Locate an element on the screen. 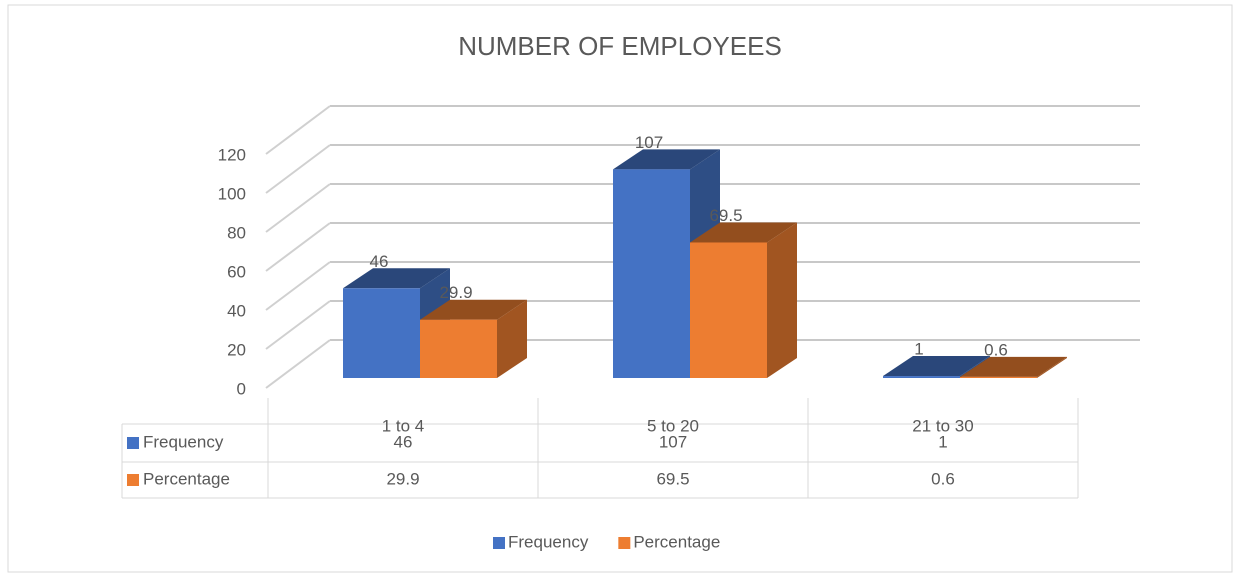 The height and width of the screenshot is (581, 1240). chart-title: NUMBER OF EMPLOYEES is located at coordinates (620, 46).